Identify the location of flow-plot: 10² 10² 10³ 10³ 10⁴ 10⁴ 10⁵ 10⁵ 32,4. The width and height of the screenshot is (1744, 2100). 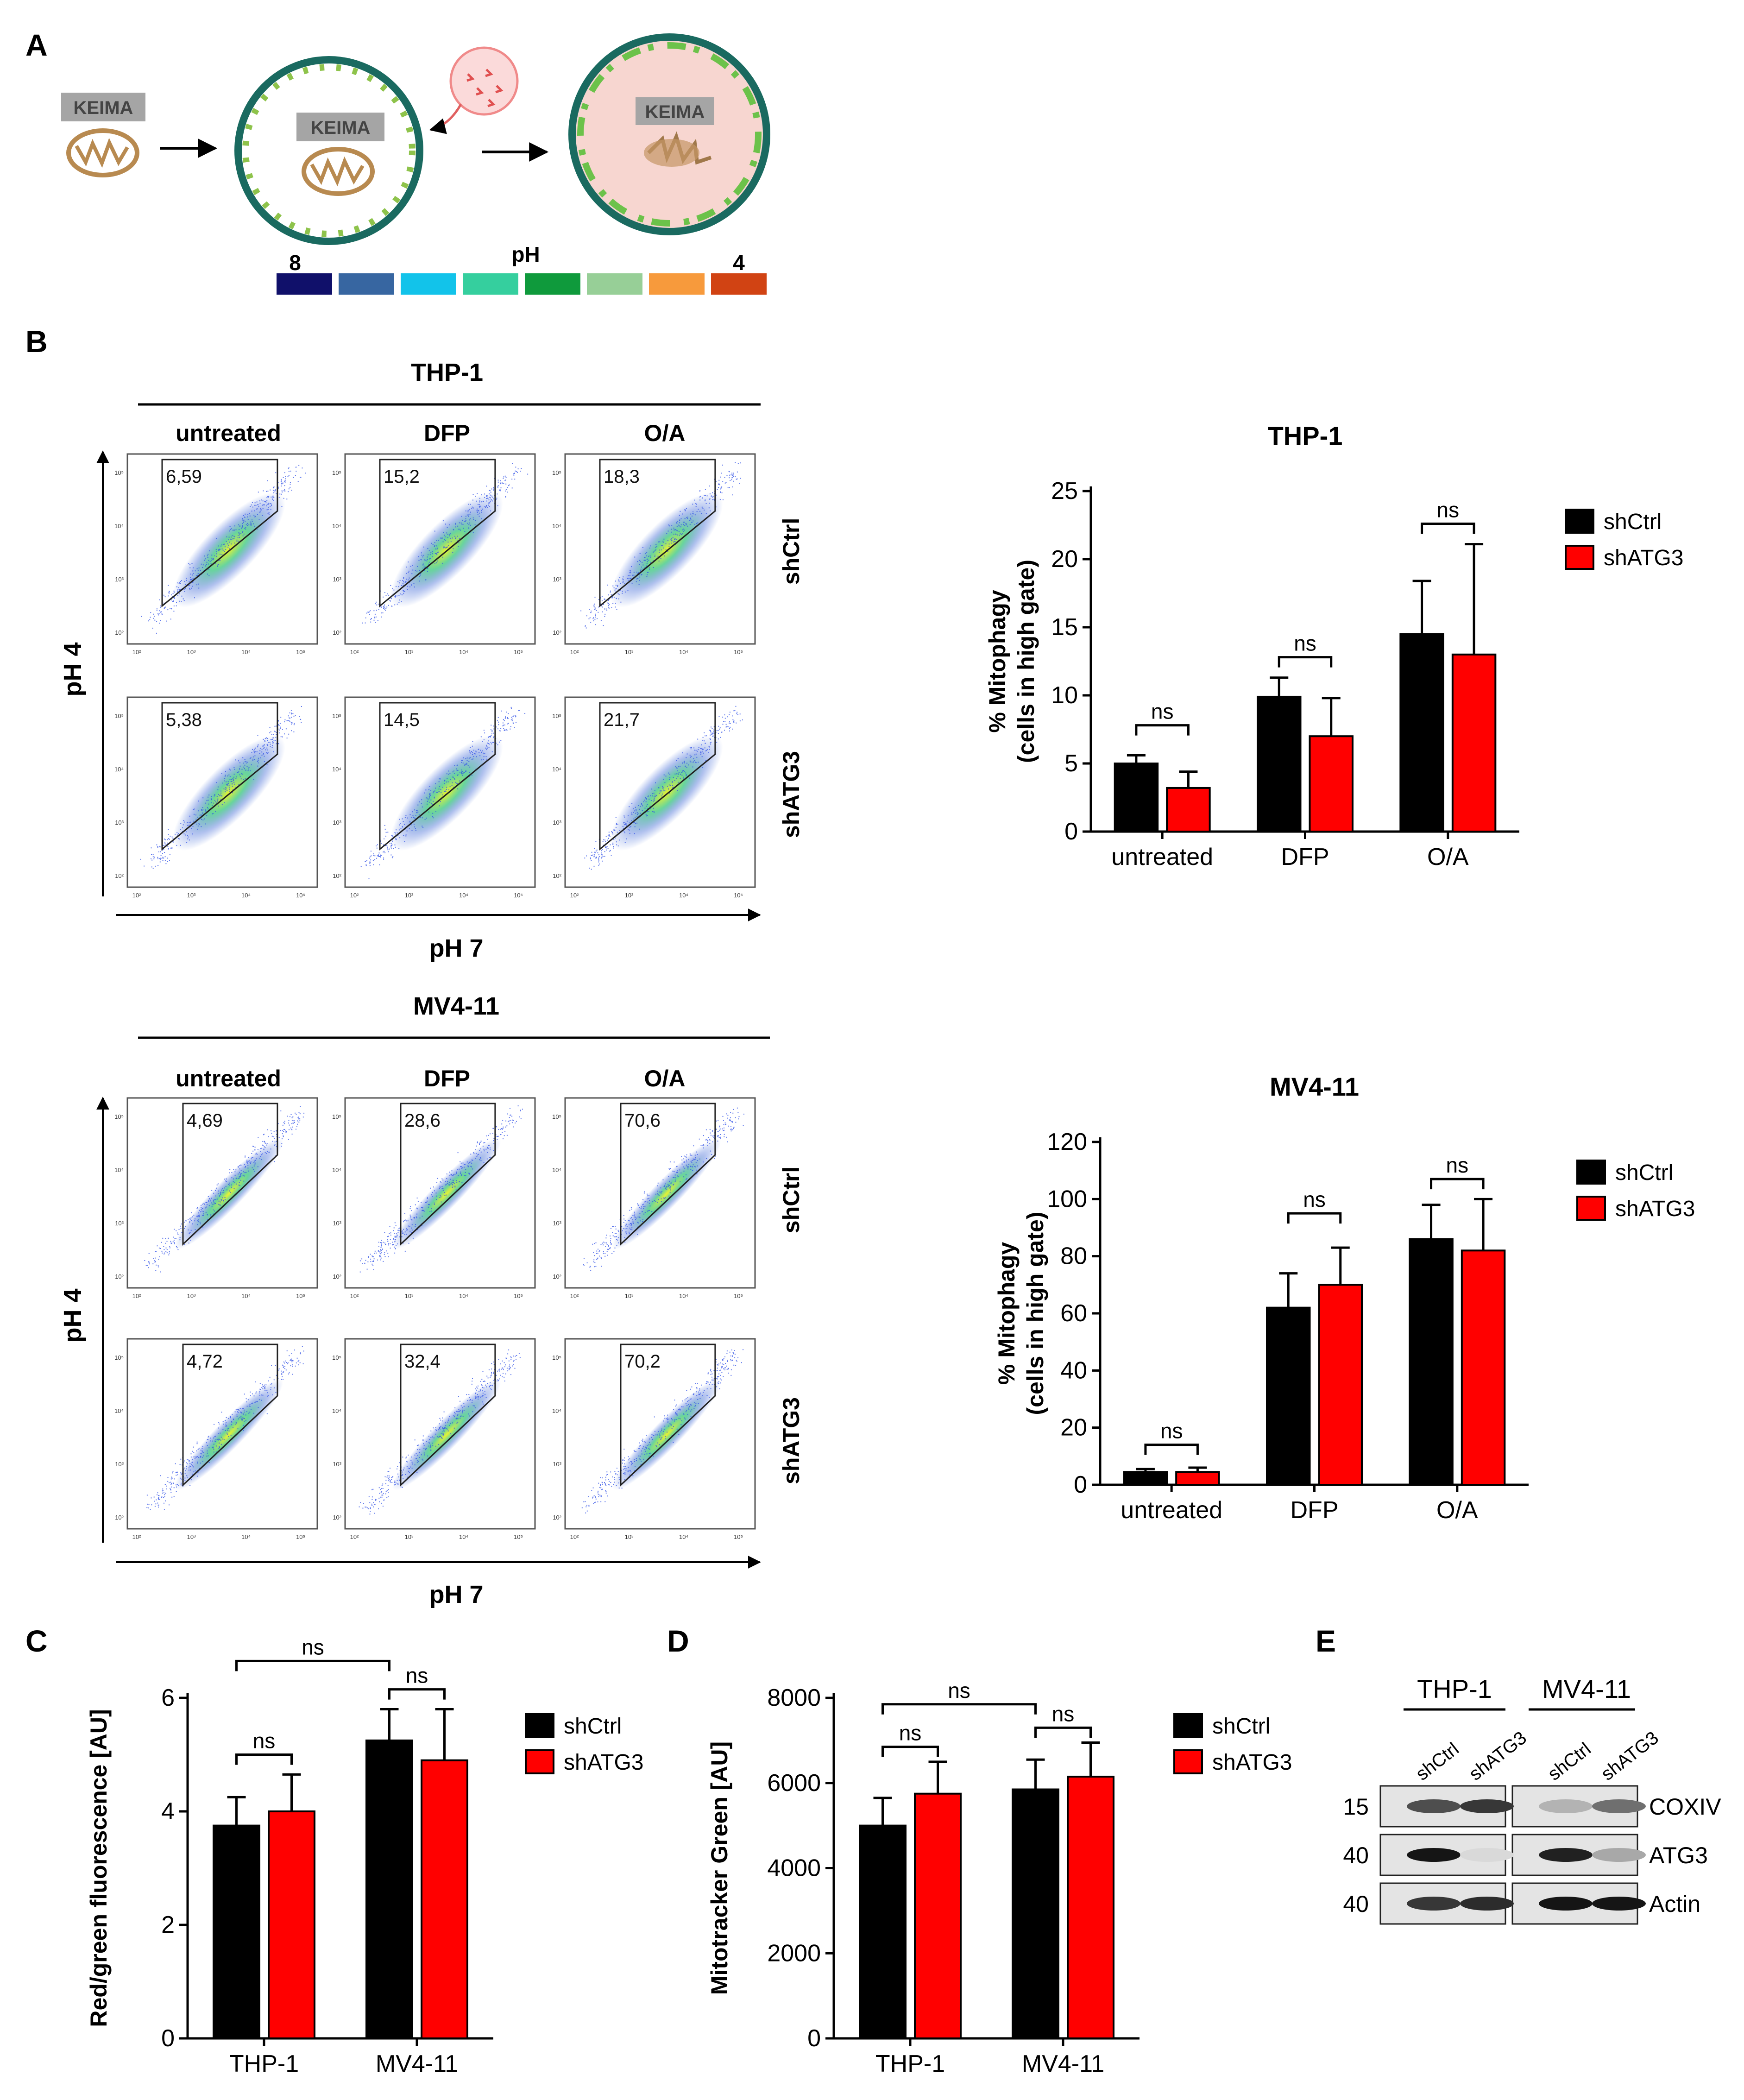
(434, 1439).